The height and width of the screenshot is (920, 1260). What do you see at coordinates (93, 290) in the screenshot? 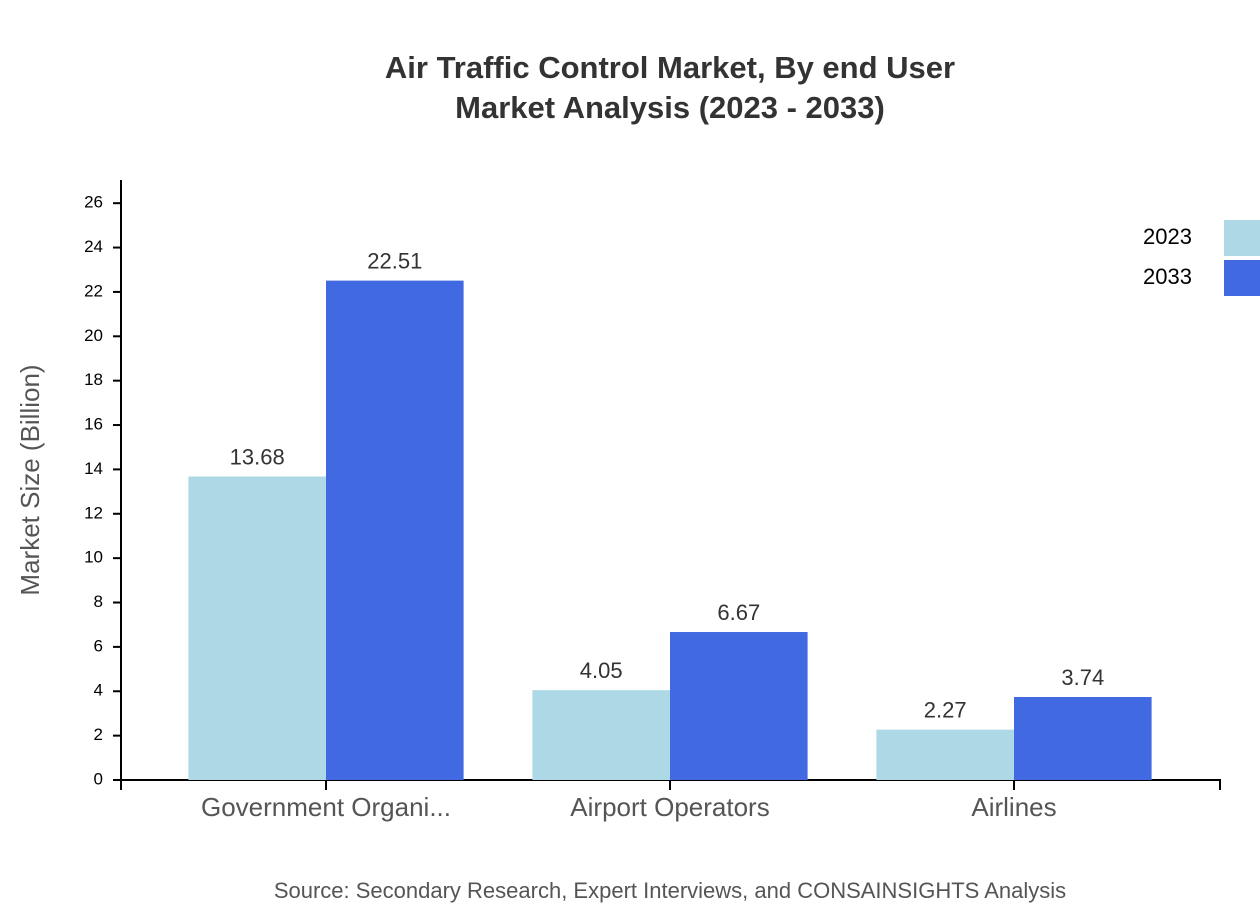
I see `y-tick-label: 22` at bounding box center [93, 290].